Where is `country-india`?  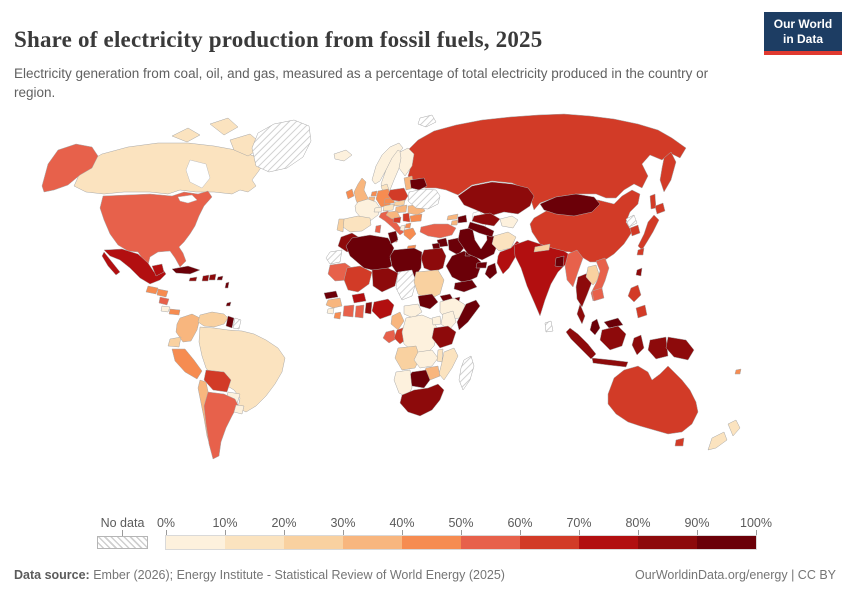
country-india is located at coordinates (542, 278).